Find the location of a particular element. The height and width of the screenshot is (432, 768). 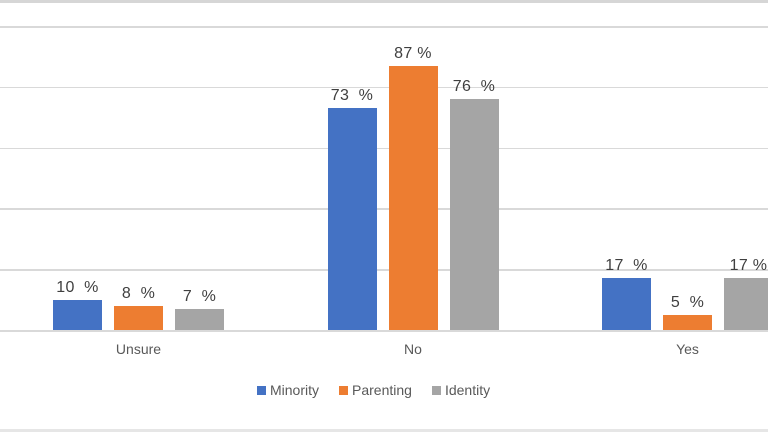

bar-parenting-no is located at coordinates (413, 197).